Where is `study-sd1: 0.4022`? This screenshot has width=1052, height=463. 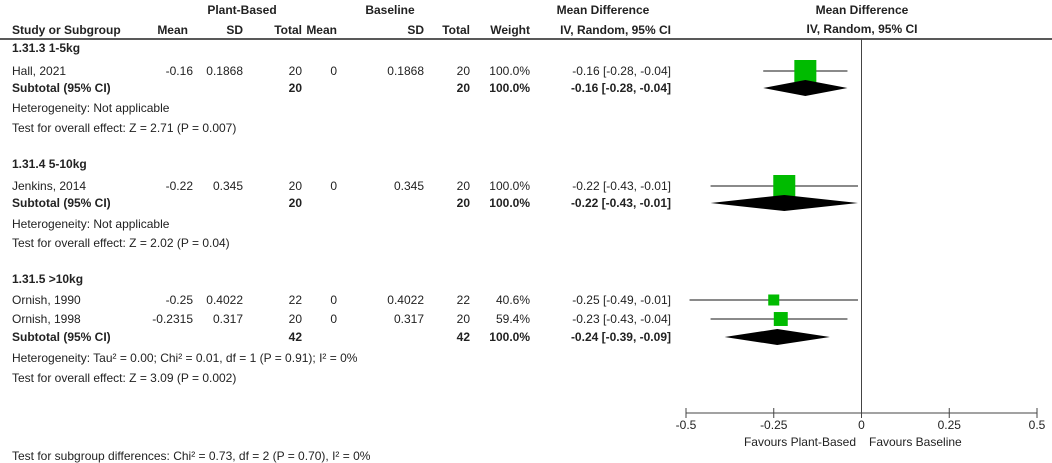 study-sd1: 0.4022 is located at coordinates (224, 300).